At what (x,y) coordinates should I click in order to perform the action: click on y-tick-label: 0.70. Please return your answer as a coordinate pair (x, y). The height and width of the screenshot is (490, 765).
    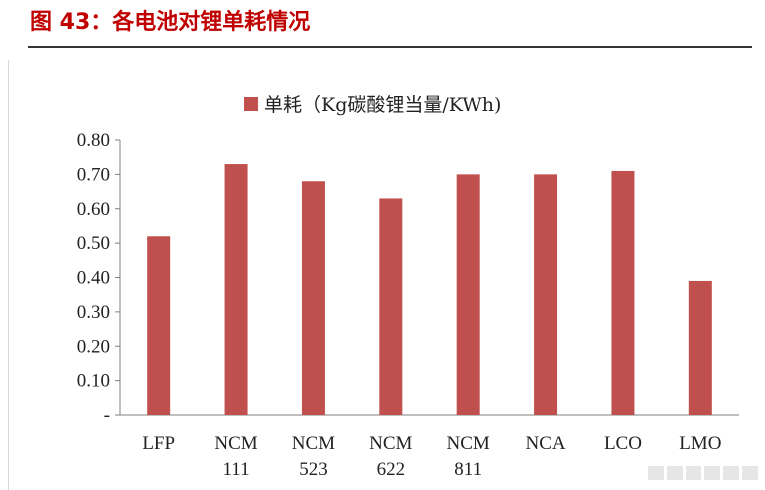
    Looking at the image, I should click on (93, 174).